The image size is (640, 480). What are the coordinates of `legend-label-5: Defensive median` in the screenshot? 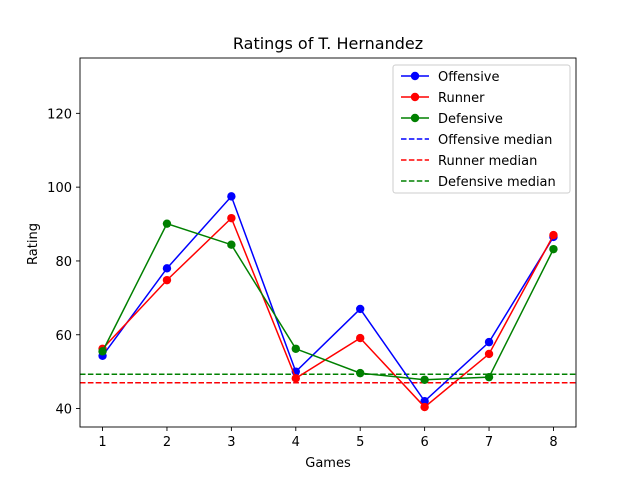 It's located at (497, 182).